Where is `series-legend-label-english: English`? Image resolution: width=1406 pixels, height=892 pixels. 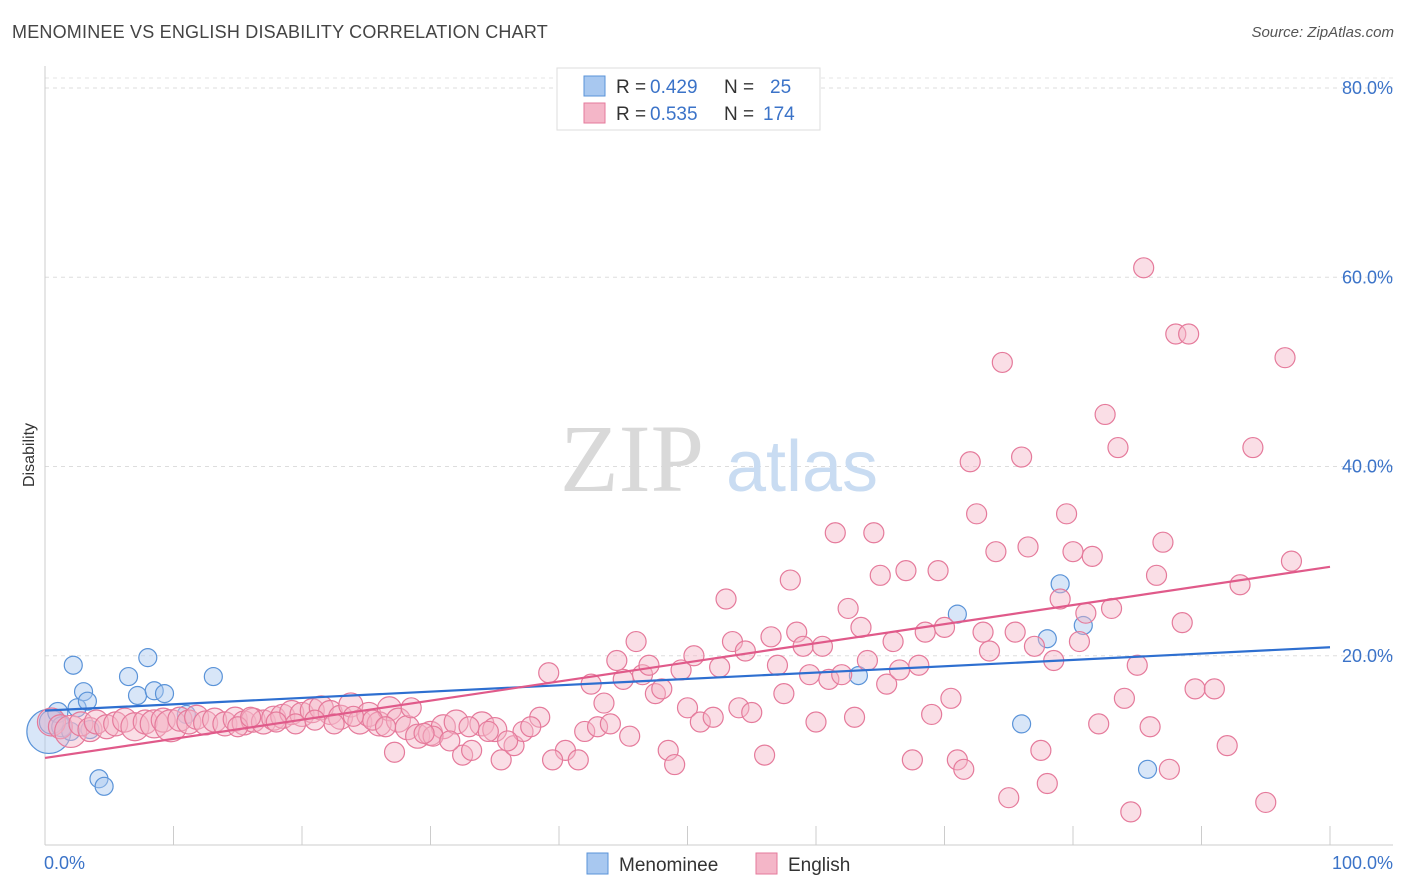
series-legend-label-english: English is located at coordinates (819, 865).